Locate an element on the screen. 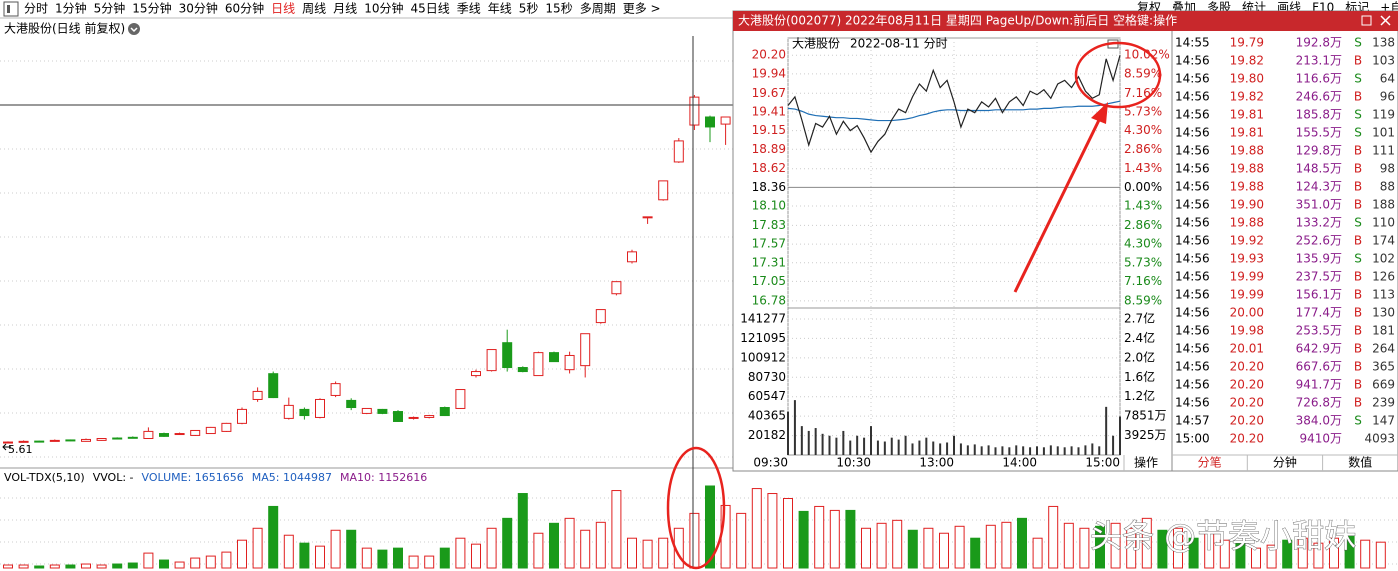  period-button: 季线 is located at coordinates (469, 9).